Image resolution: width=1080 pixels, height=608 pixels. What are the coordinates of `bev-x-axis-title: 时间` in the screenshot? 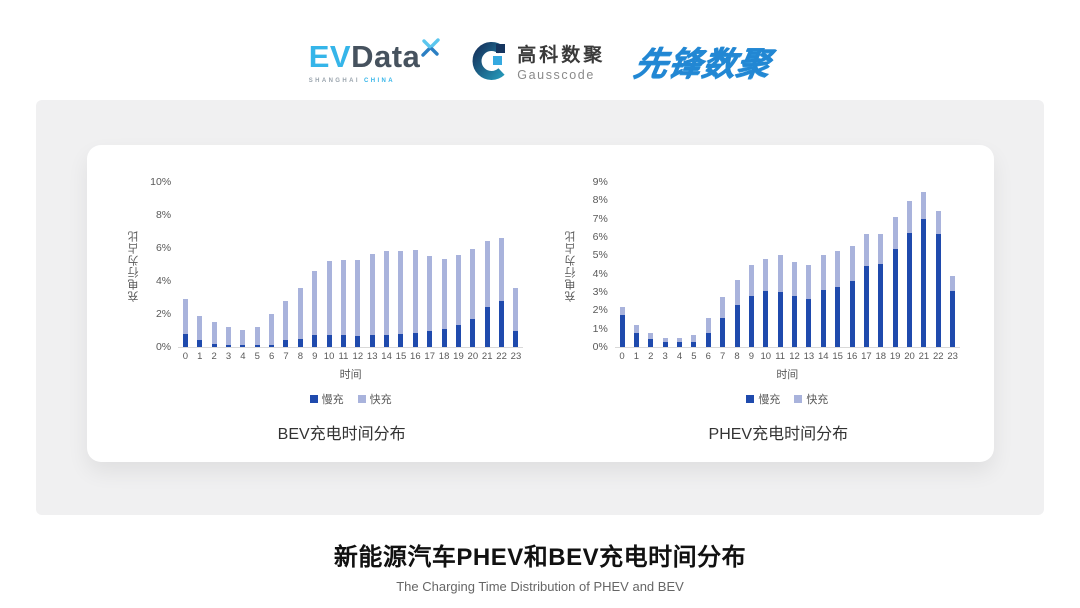 It's located at (350, 375).